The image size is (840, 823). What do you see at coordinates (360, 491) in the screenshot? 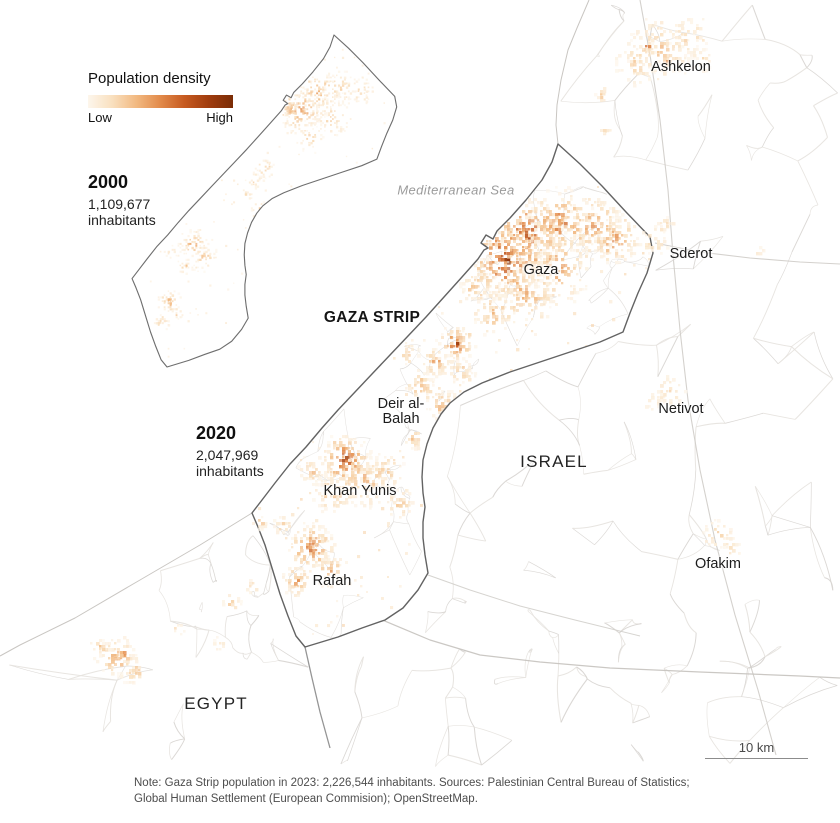
I see `label-city-khan-yunis: Khan Yunis` at bounding box center [360, 491].